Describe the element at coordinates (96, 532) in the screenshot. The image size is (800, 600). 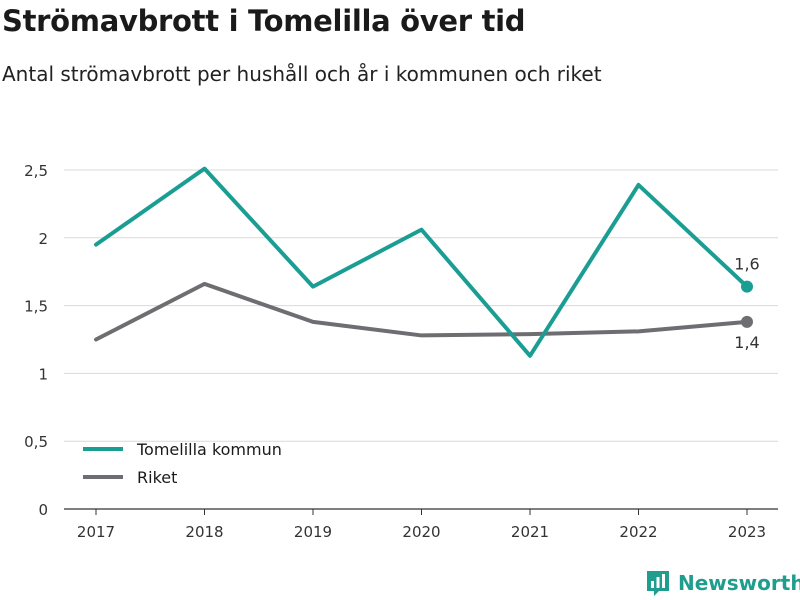
I see `x-tick-label: 2017` at that location.